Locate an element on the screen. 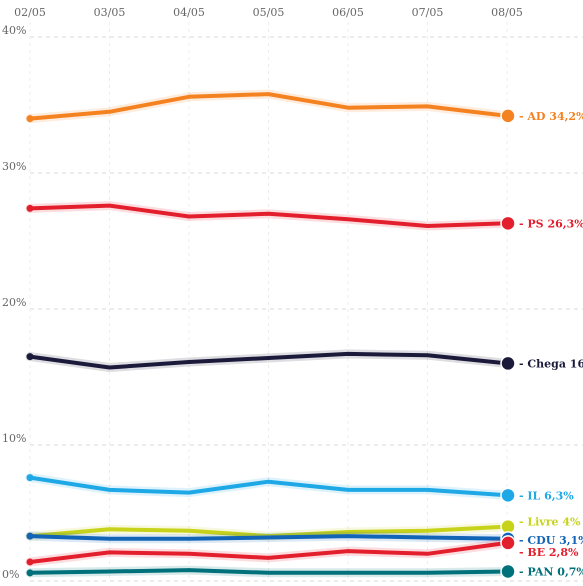 This screenshot has height=586, width=583. series-start-point-cdu is located at coordinates (30, 536).